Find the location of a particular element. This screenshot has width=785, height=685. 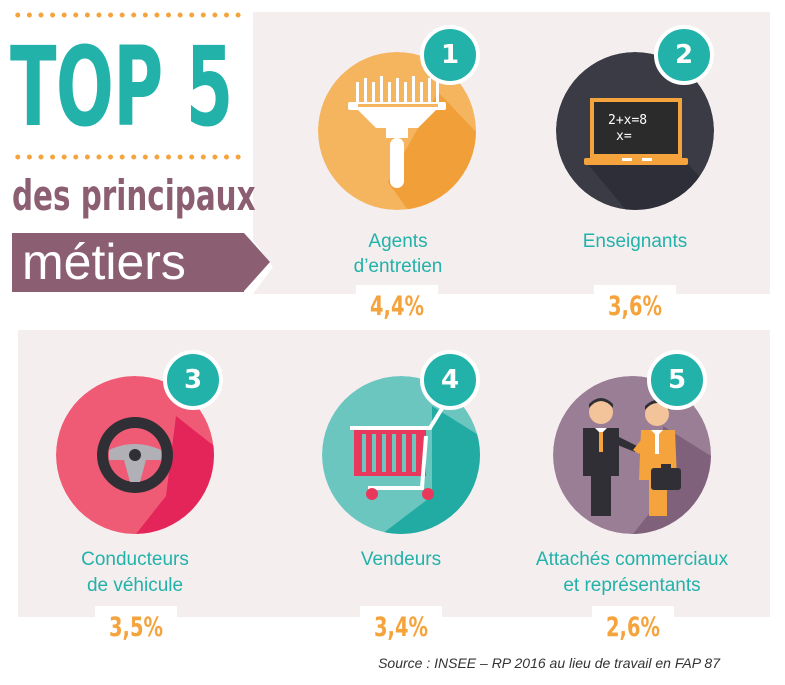

job-label-3-line-1: Conducteurs is located at coordinates (135, 559).